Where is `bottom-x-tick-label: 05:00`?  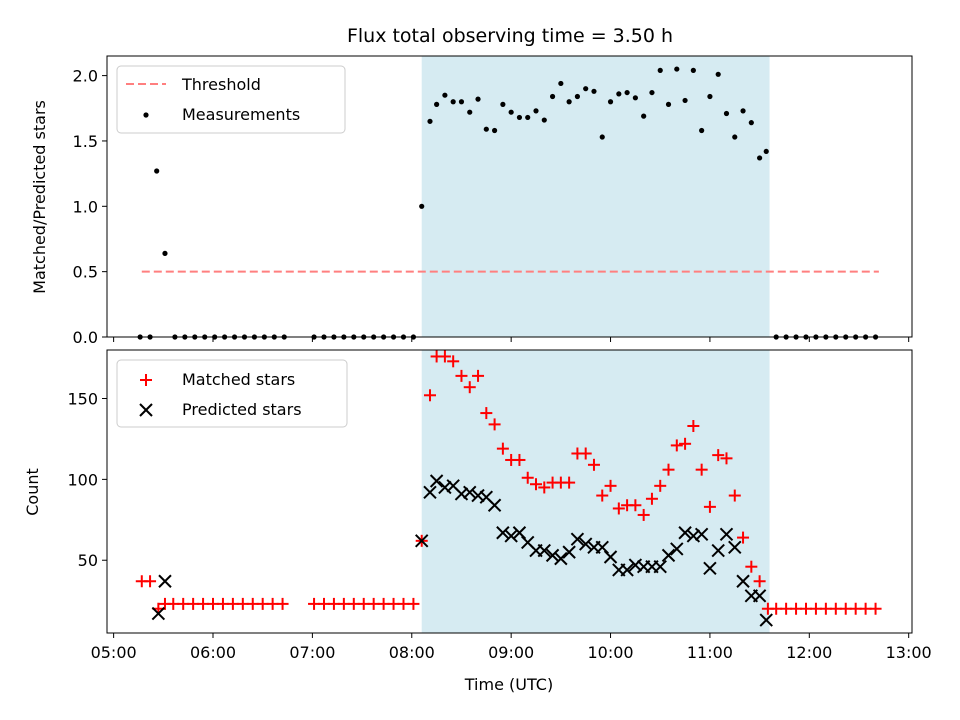
bottom-x-tick-label: 05:00 is located at coordinates (114, 652).